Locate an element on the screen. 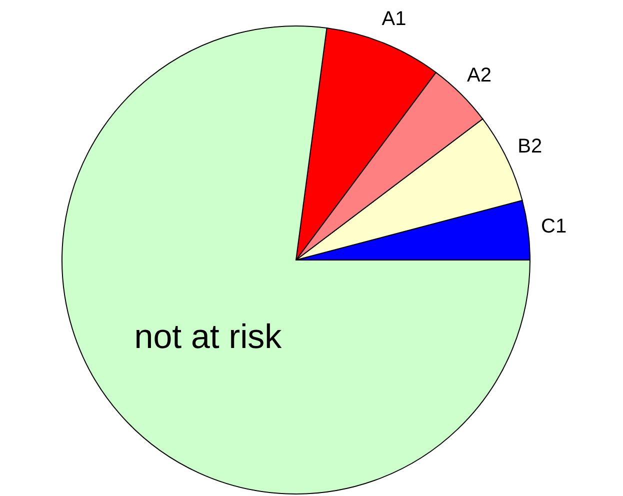  slice-label: A2 is located at coordinates (479, 75).